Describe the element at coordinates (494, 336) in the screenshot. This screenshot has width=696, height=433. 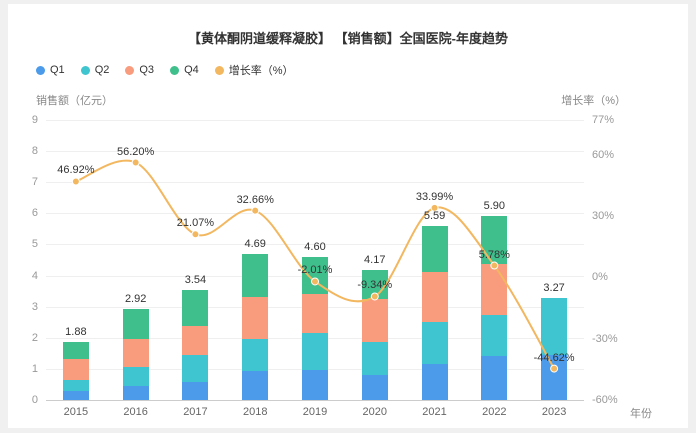
I see `bar-q2-2022` at that location.